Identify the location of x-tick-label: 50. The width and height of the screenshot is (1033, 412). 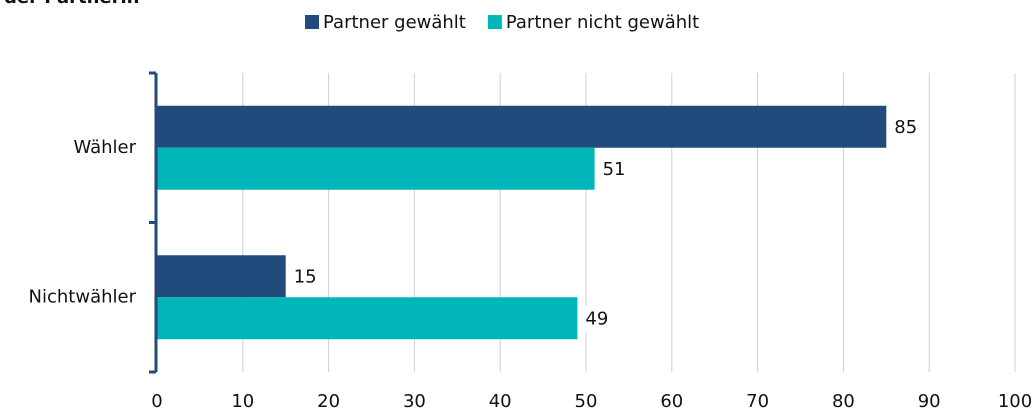
(586, 401).